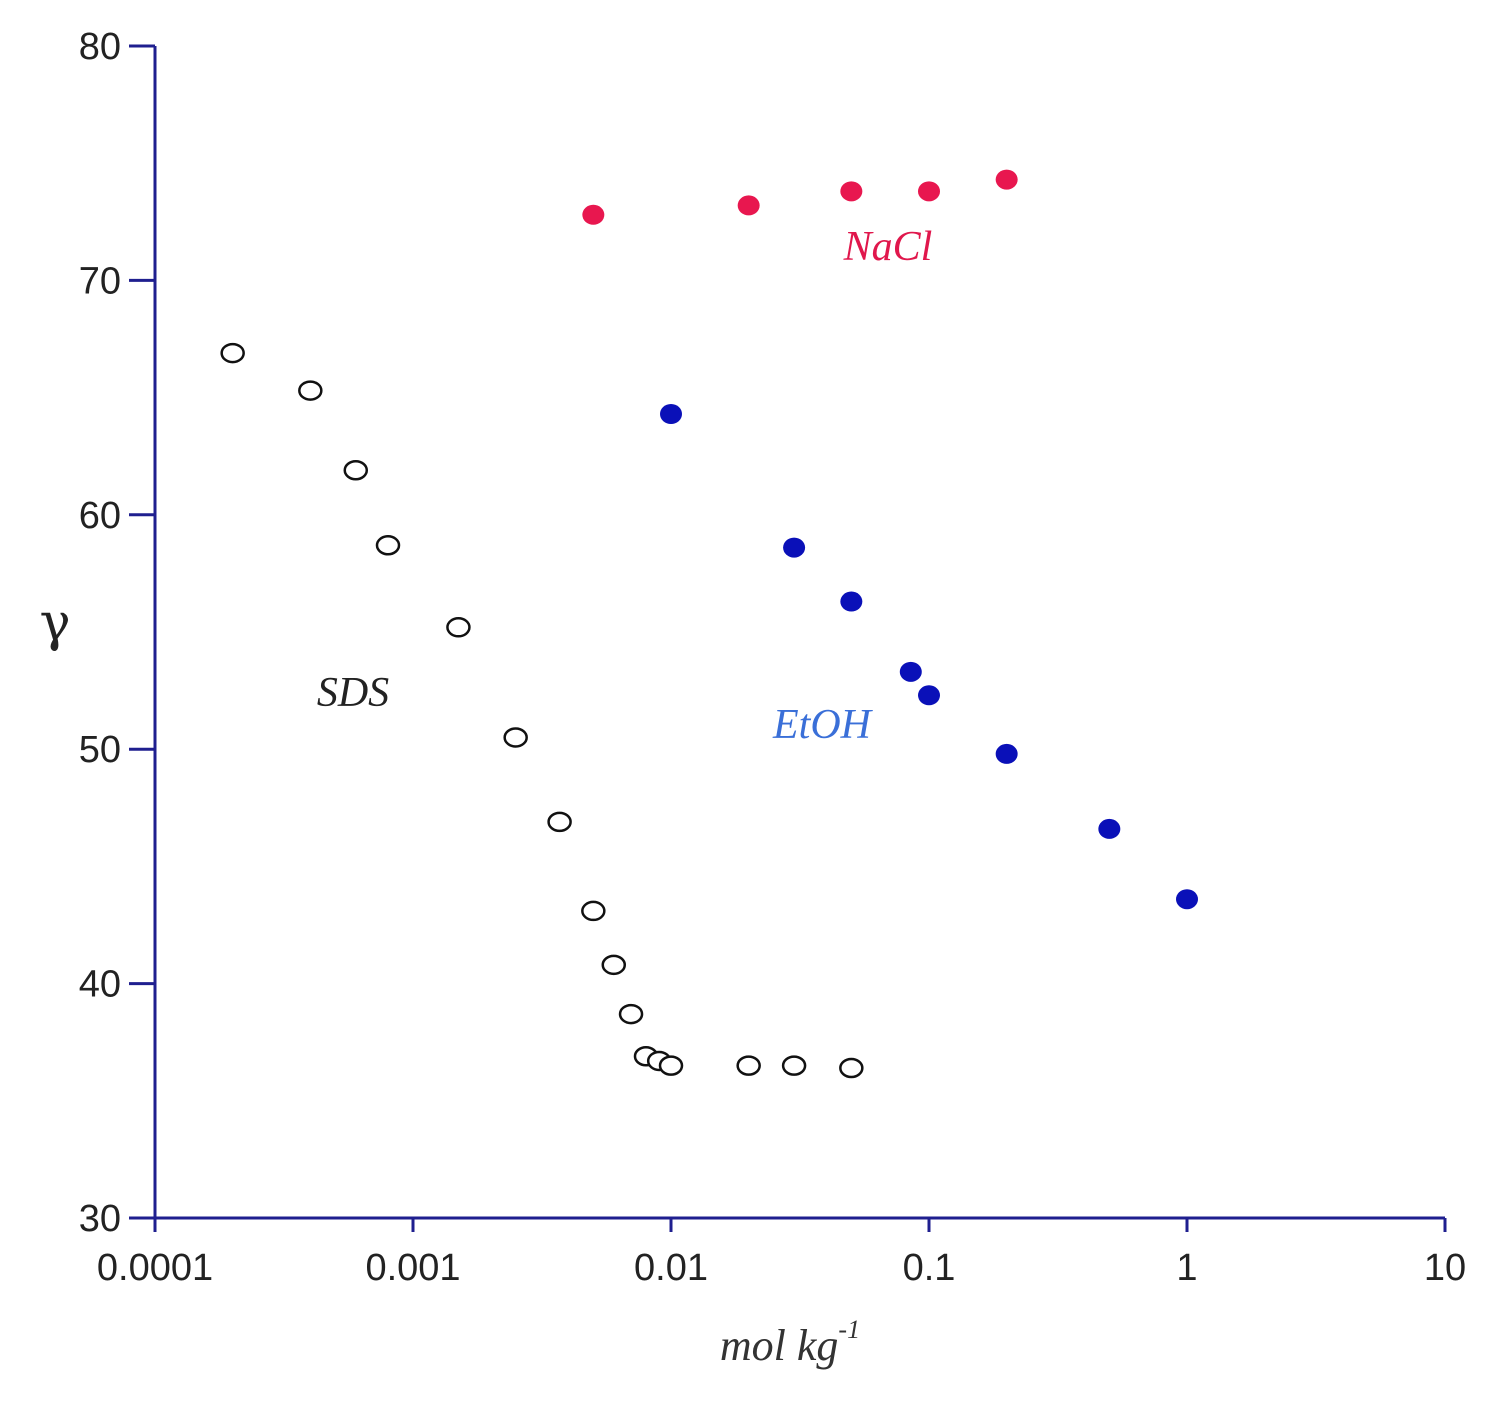 The image size is (1502, 1417). I want to click on series-label-sds: SDS, so click(353, 693).